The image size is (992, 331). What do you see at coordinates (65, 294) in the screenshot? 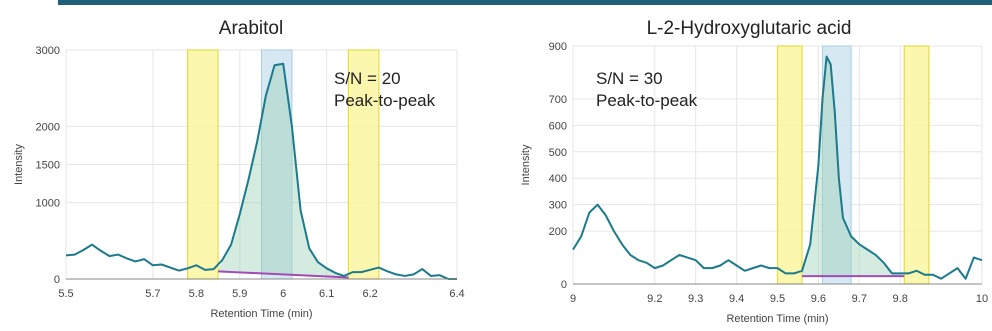
I see `x-tick-label: 5.5` at bounding box center [65, 294].